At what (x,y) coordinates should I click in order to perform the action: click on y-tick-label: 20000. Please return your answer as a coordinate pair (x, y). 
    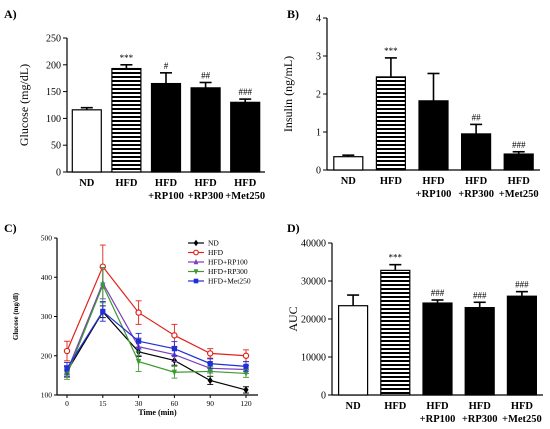
    Looking at the image, I should click on (313, 320).